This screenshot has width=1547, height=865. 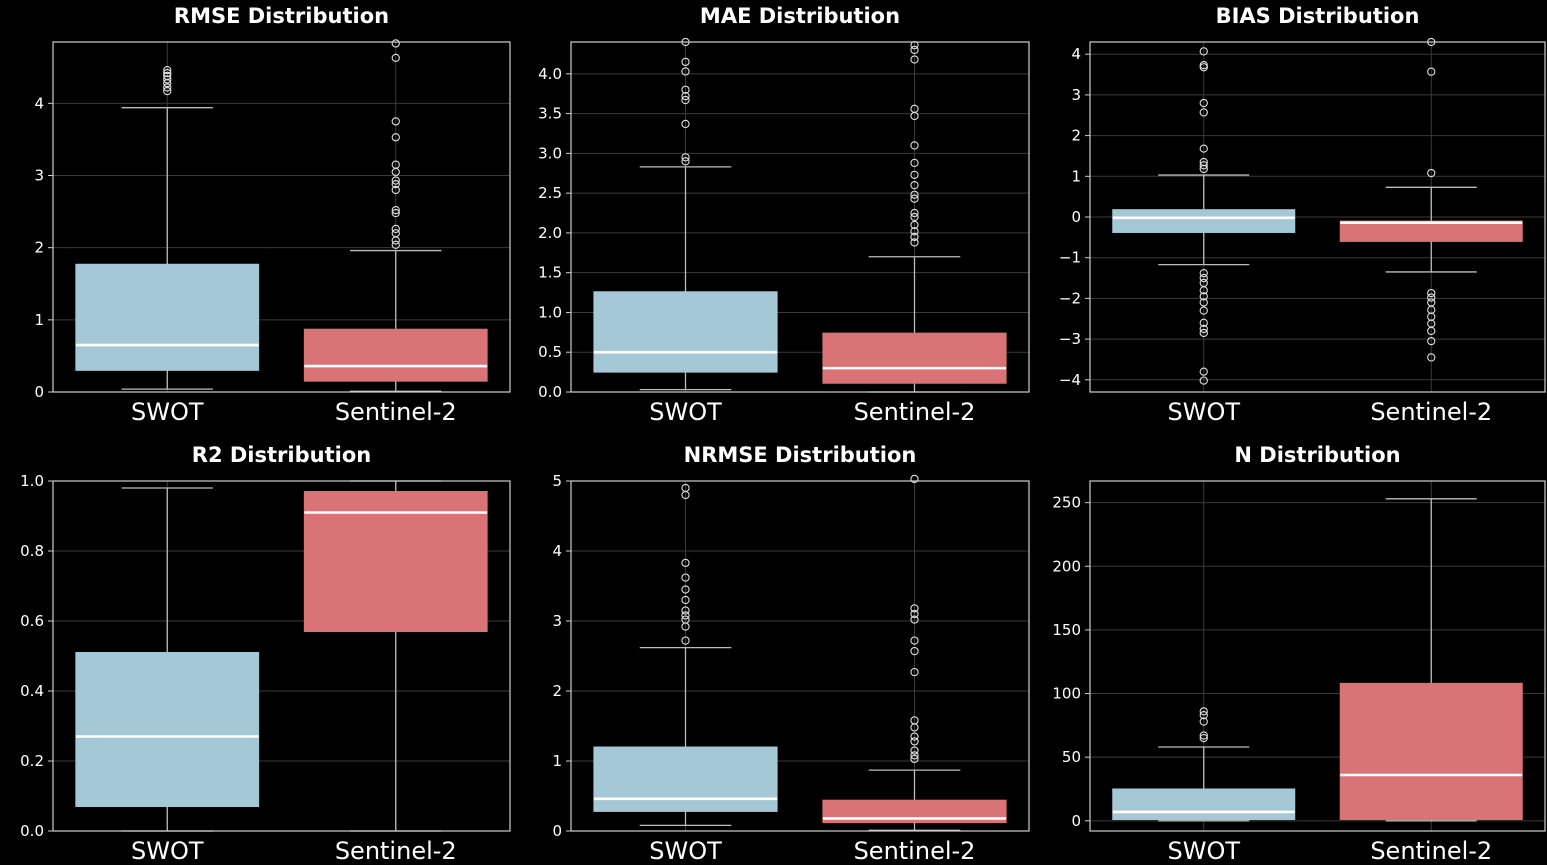 What do you see at coordinates (550, 233) in the screenshot?
I see `y-tick-label: 2.0` at bounding box center [550, 233].